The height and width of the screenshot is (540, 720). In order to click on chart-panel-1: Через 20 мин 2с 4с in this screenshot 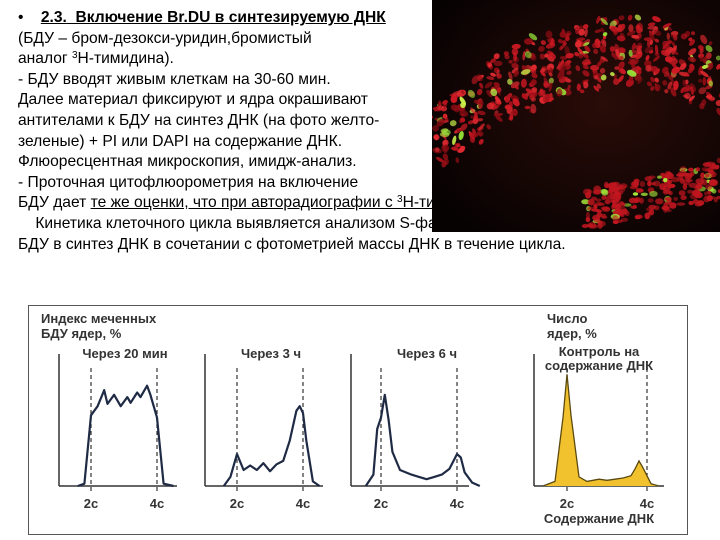, I will do `click(117, 428)`.